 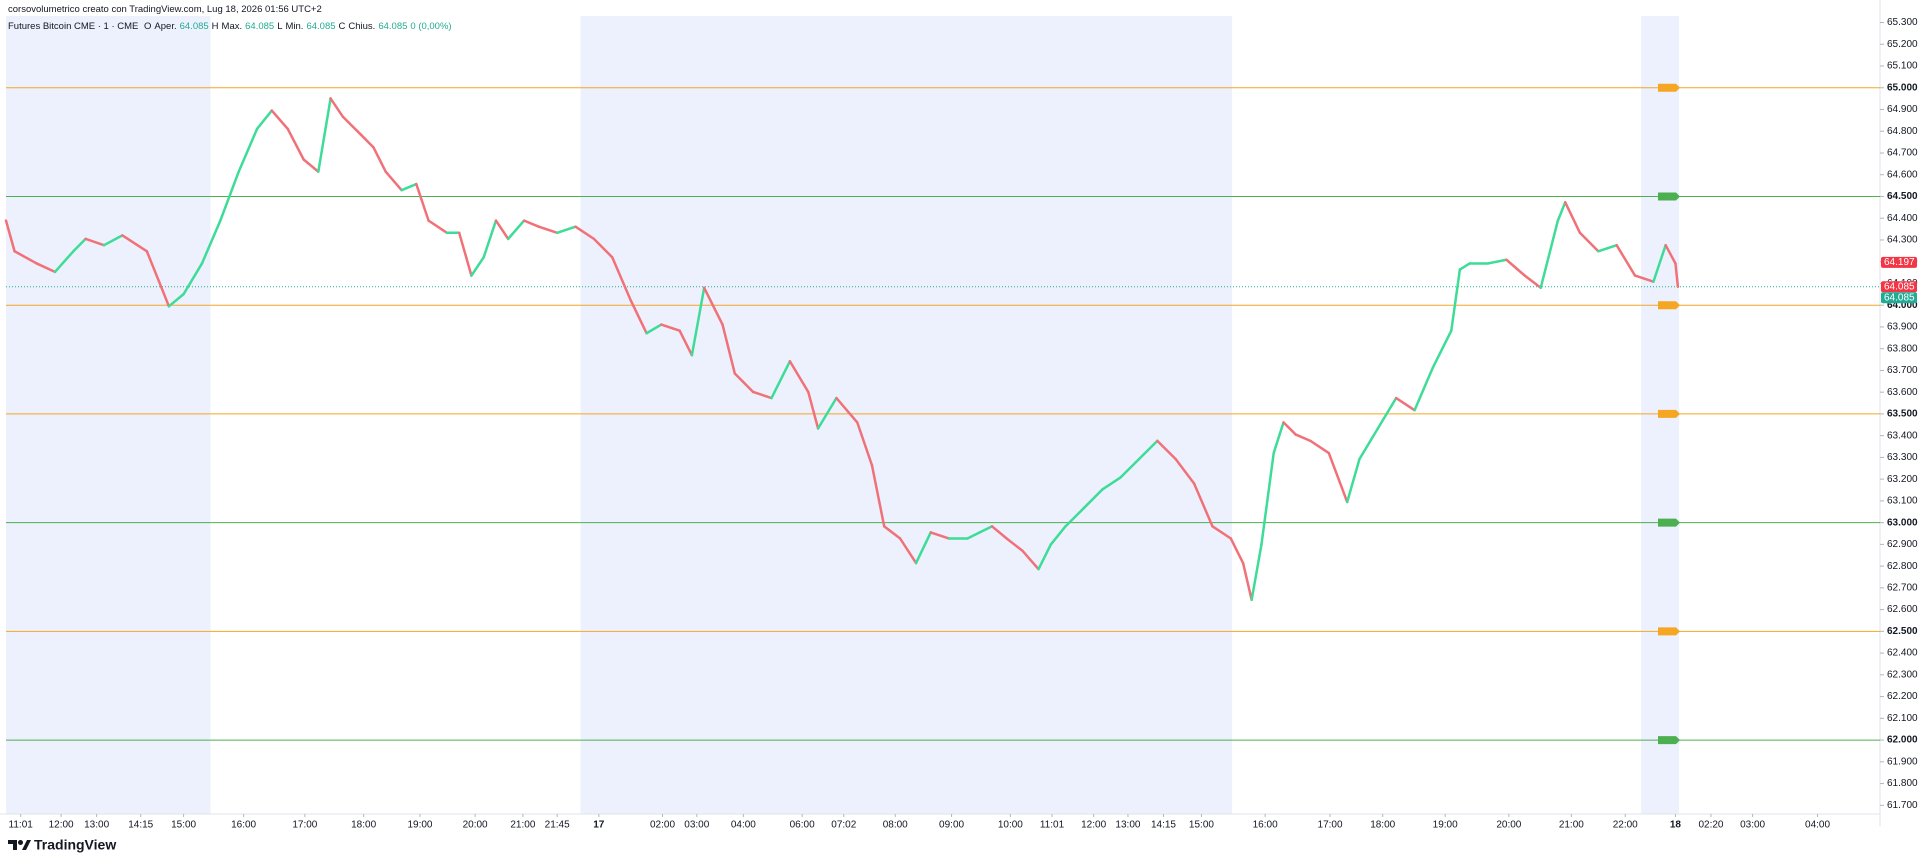 I want to click on price-label-box, so click(x=1899, y=298).